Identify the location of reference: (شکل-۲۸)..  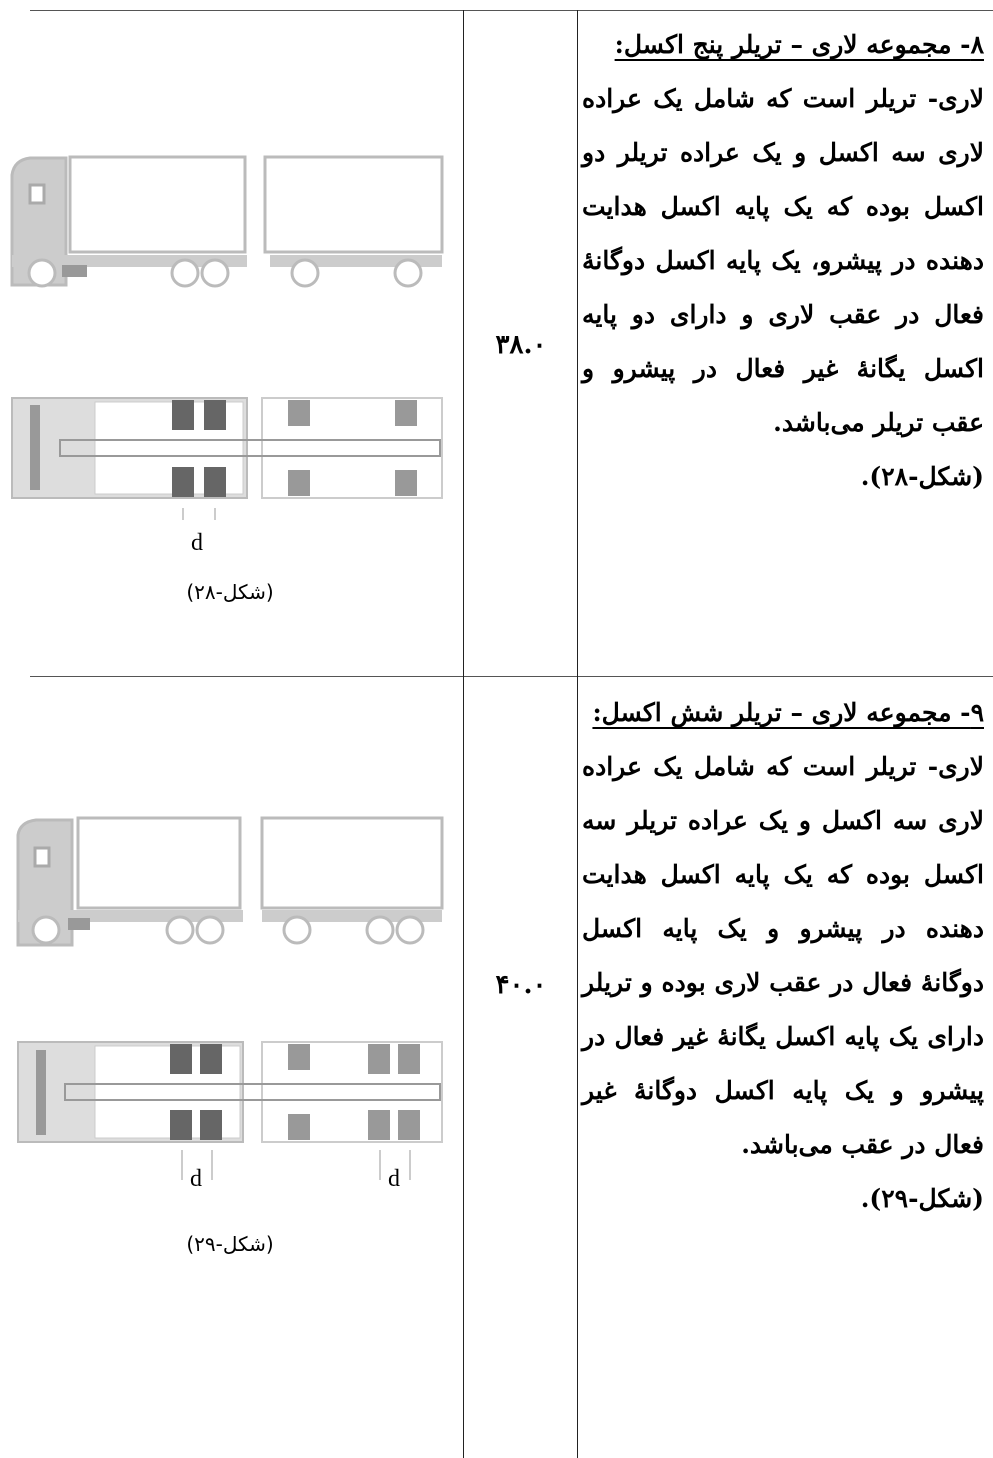
(922, 476).